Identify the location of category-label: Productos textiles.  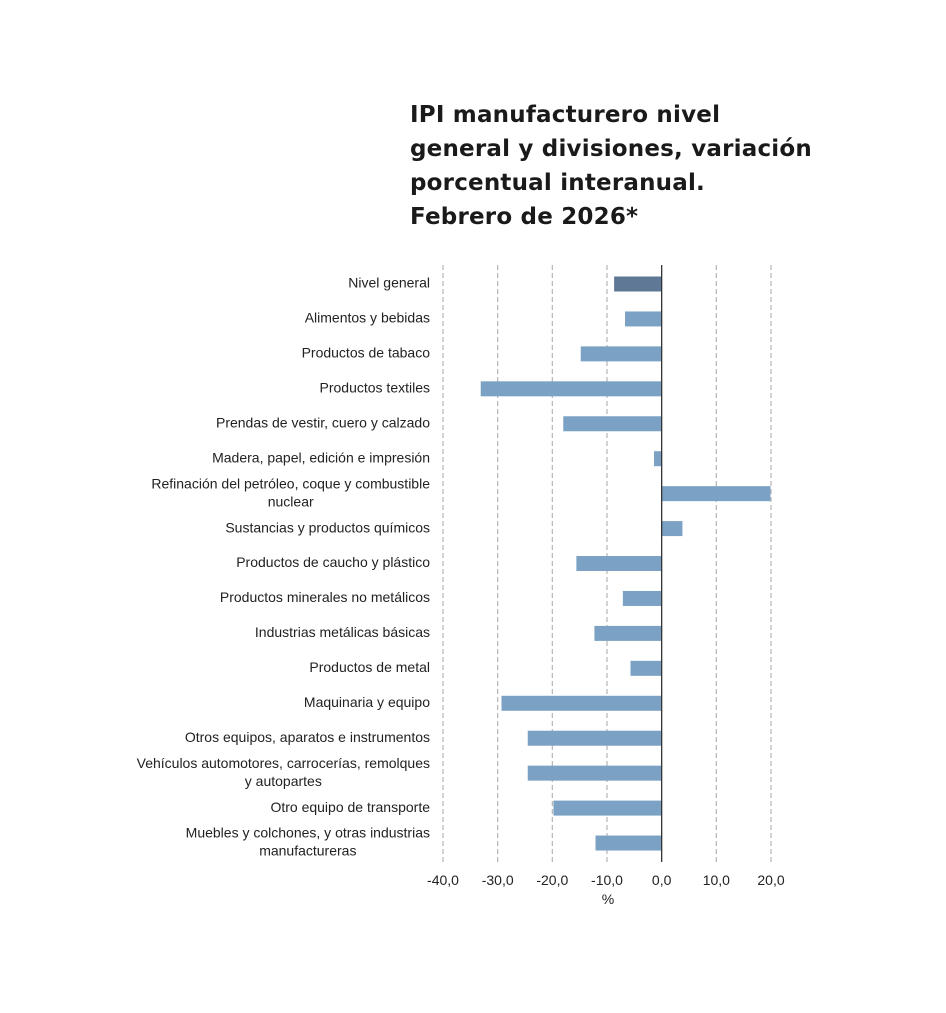
(375, 388).